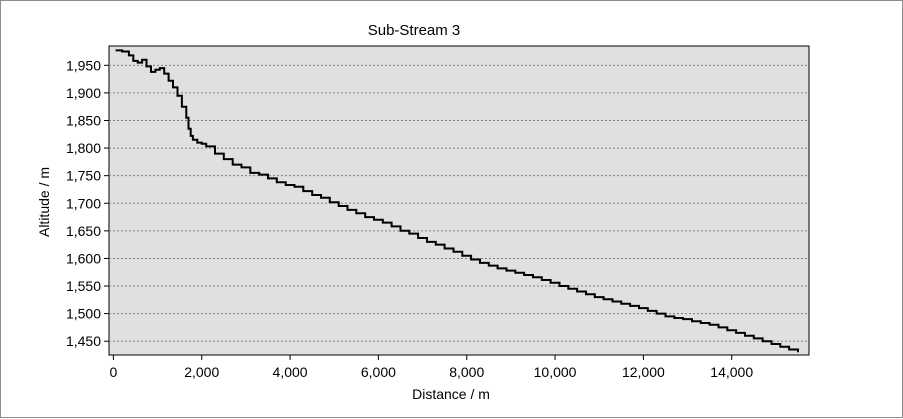 The image size is (903, 419). Describe the element at coordinates (83, 231) in the screenshot. I see `y-tick-label: 1,650` at that location.